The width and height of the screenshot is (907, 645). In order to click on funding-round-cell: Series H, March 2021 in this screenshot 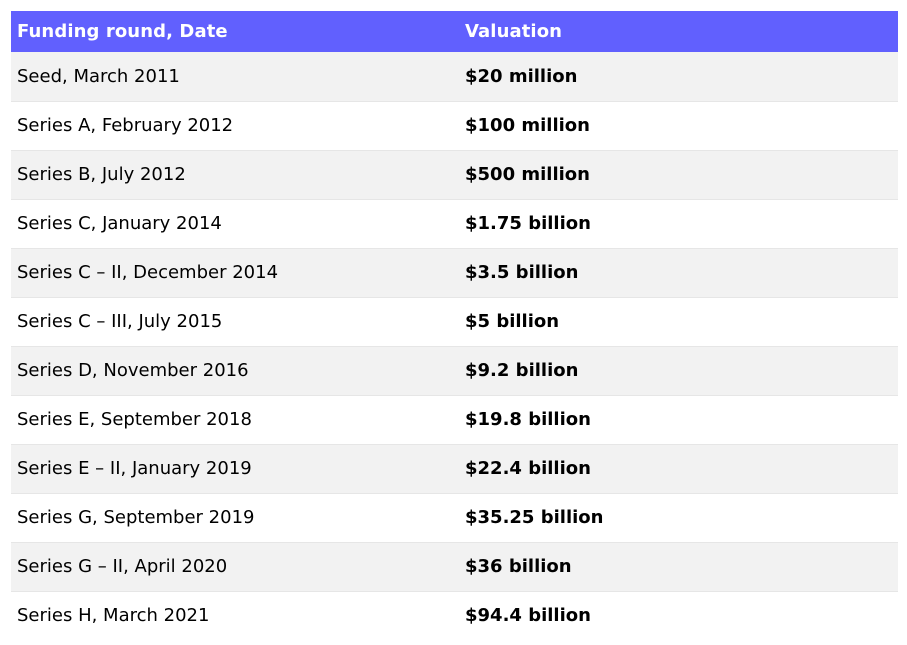, I will do `click(113, 616)`.